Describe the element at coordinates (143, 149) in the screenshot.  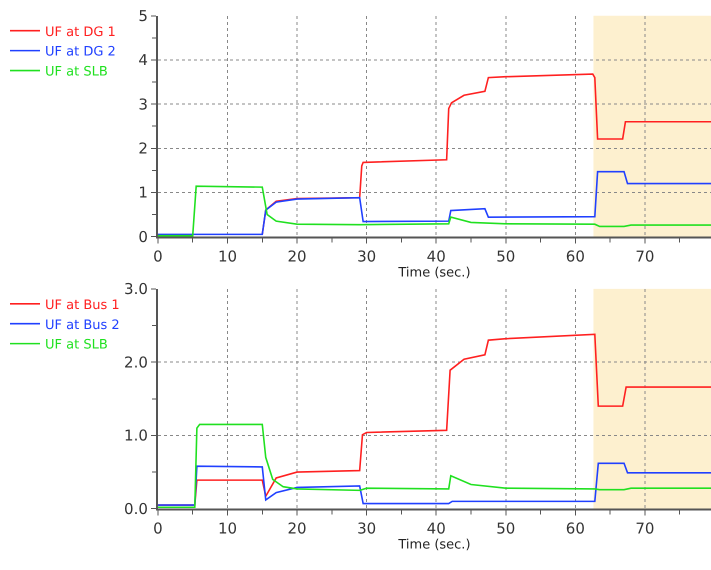
I see `y-tick-label: 2` at that location.